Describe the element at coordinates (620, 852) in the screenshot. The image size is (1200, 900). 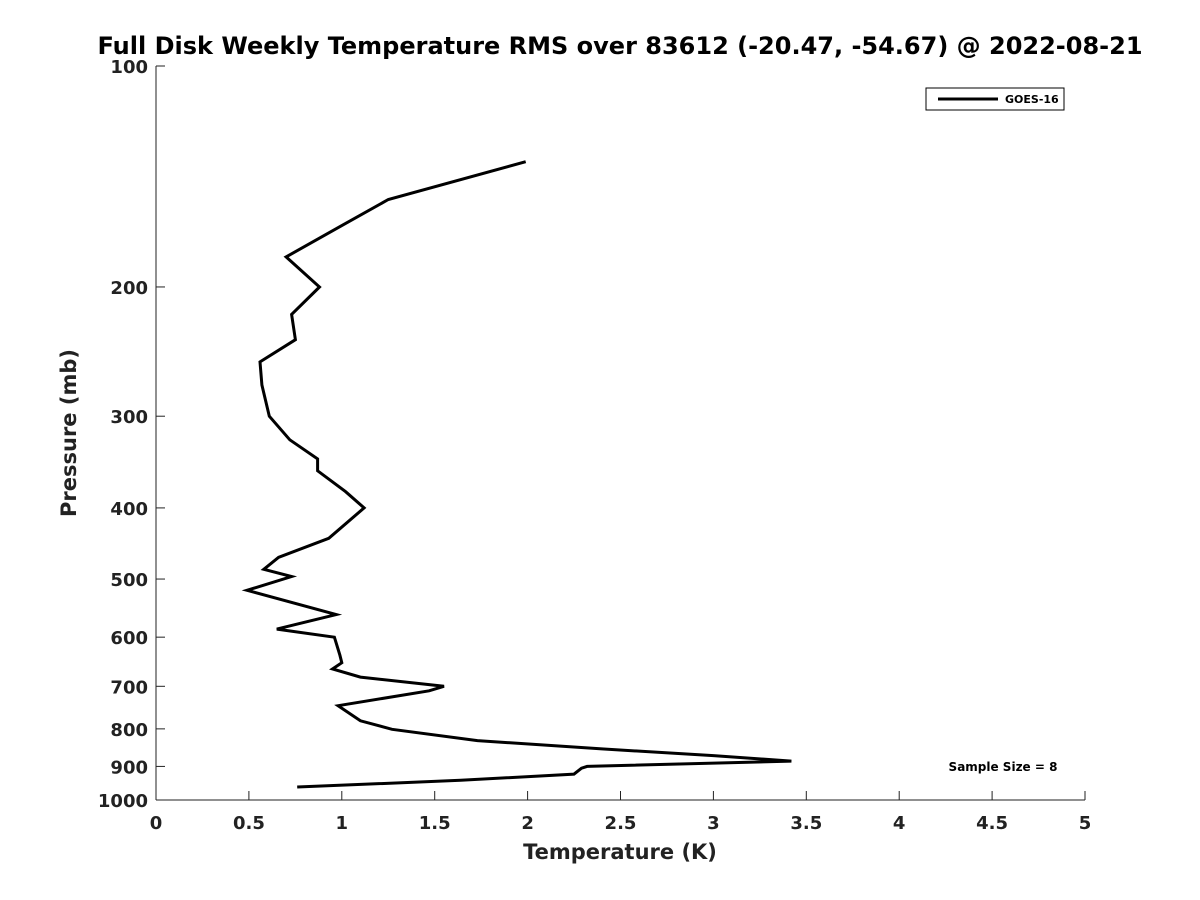
I see `x-axis-label: Temperature (K)` at that location.